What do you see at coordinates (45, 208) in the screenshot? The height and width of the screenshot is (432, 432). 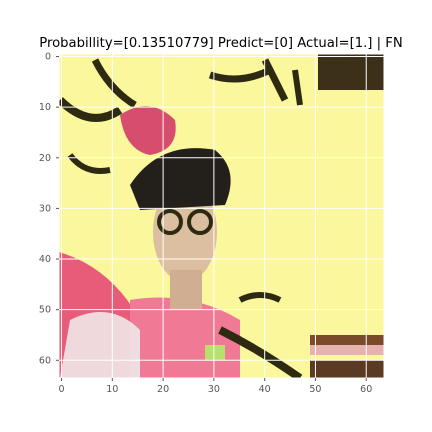 I see `y-tick-label: 30` at bounding box center [45, 208].